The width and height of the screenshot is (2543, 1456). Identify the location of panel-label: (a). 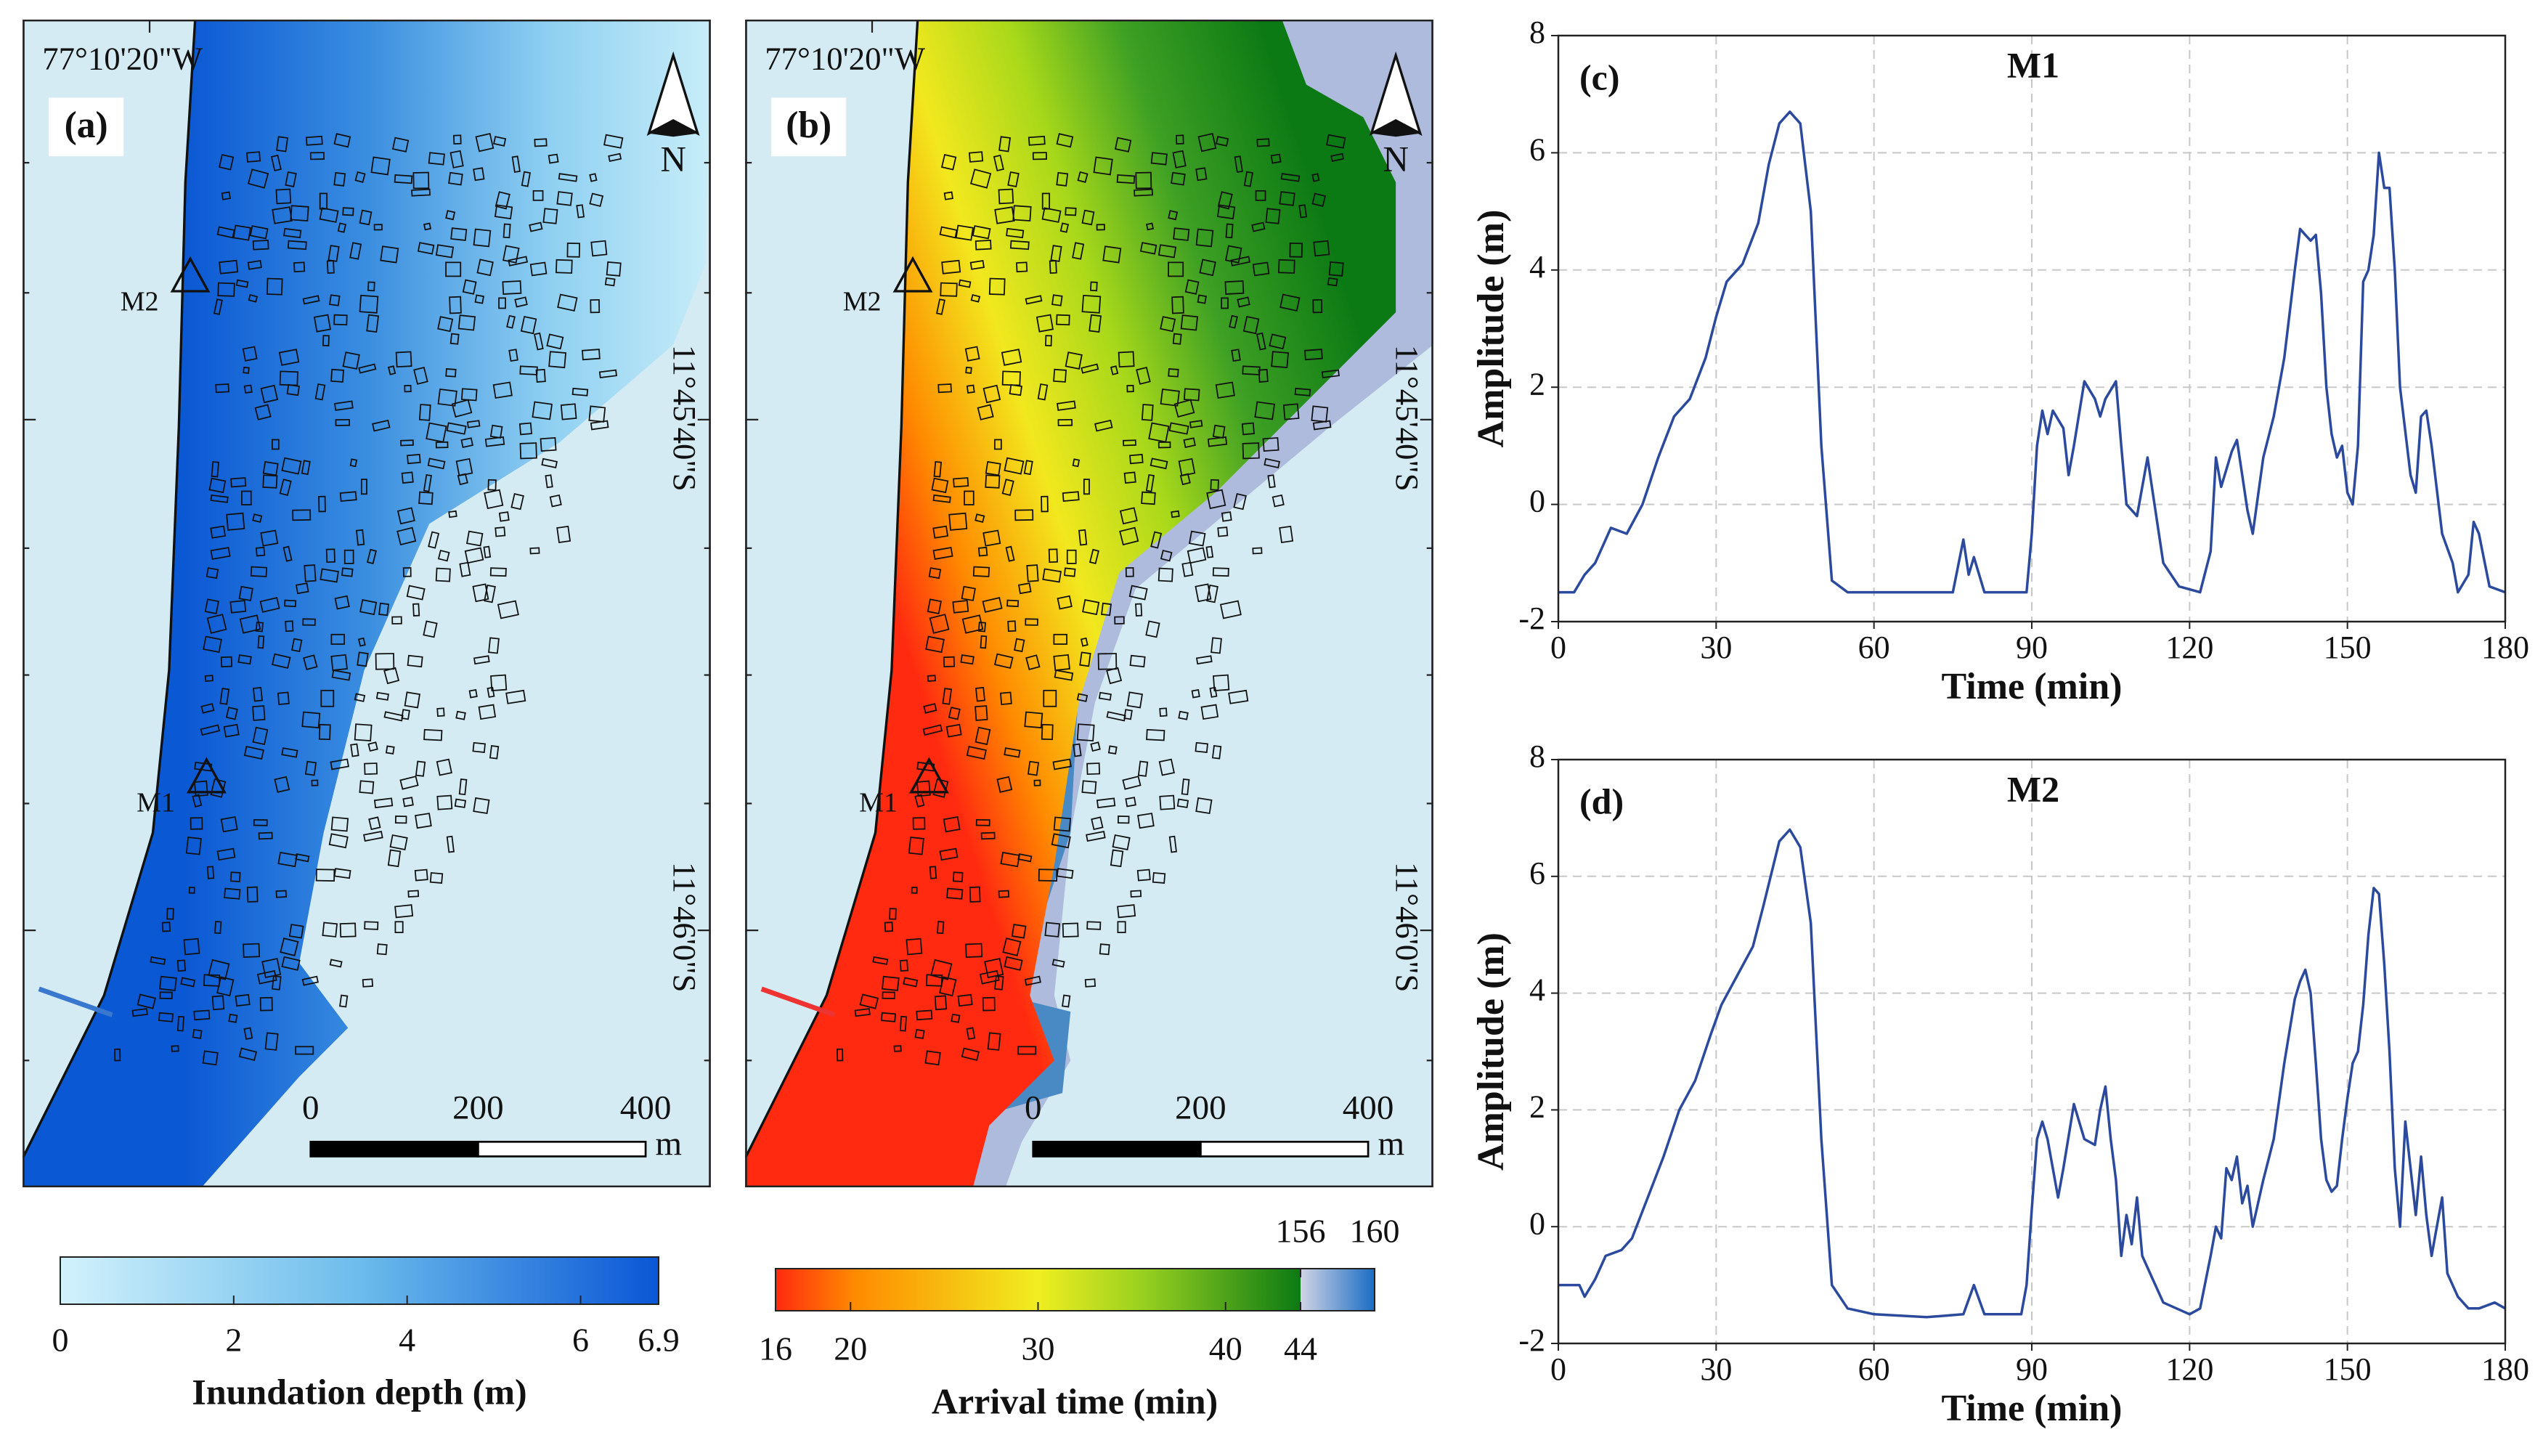
(86, 125).